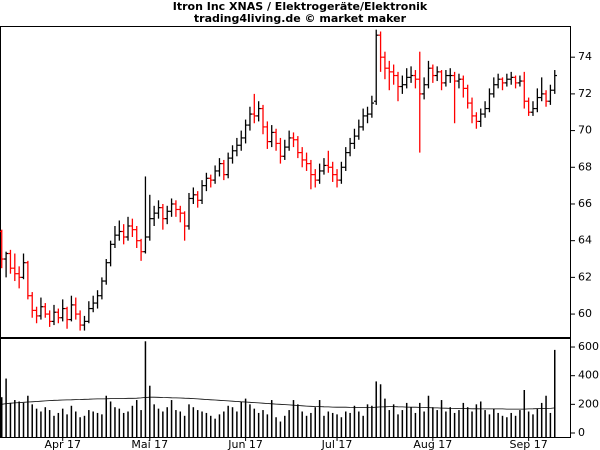 The height and width of the screenshot is (450, 600). I want to click on x-tick-label: Mai 17, so click(149, 444).